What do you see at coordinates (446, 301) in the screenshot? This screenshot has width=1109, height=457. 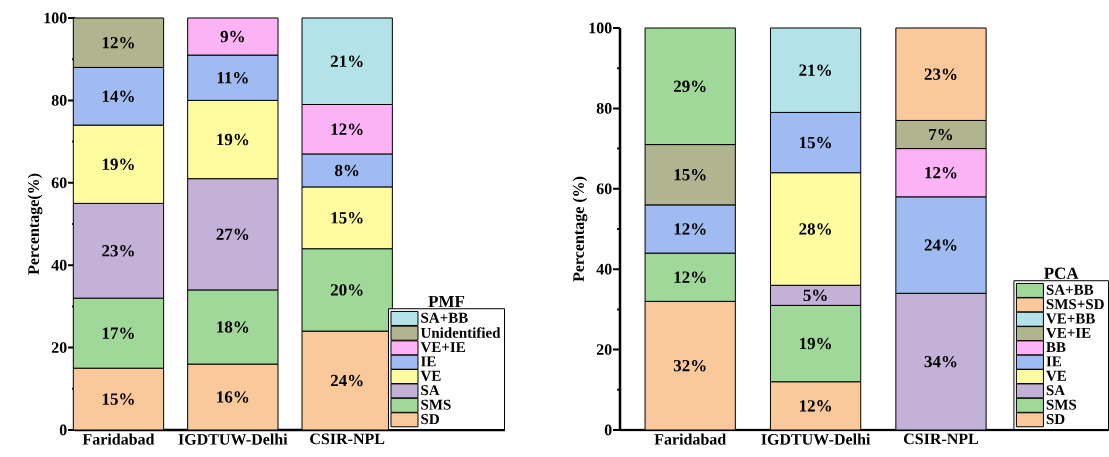 I see `legend-title: PMF` at bounding box center [446, 301].